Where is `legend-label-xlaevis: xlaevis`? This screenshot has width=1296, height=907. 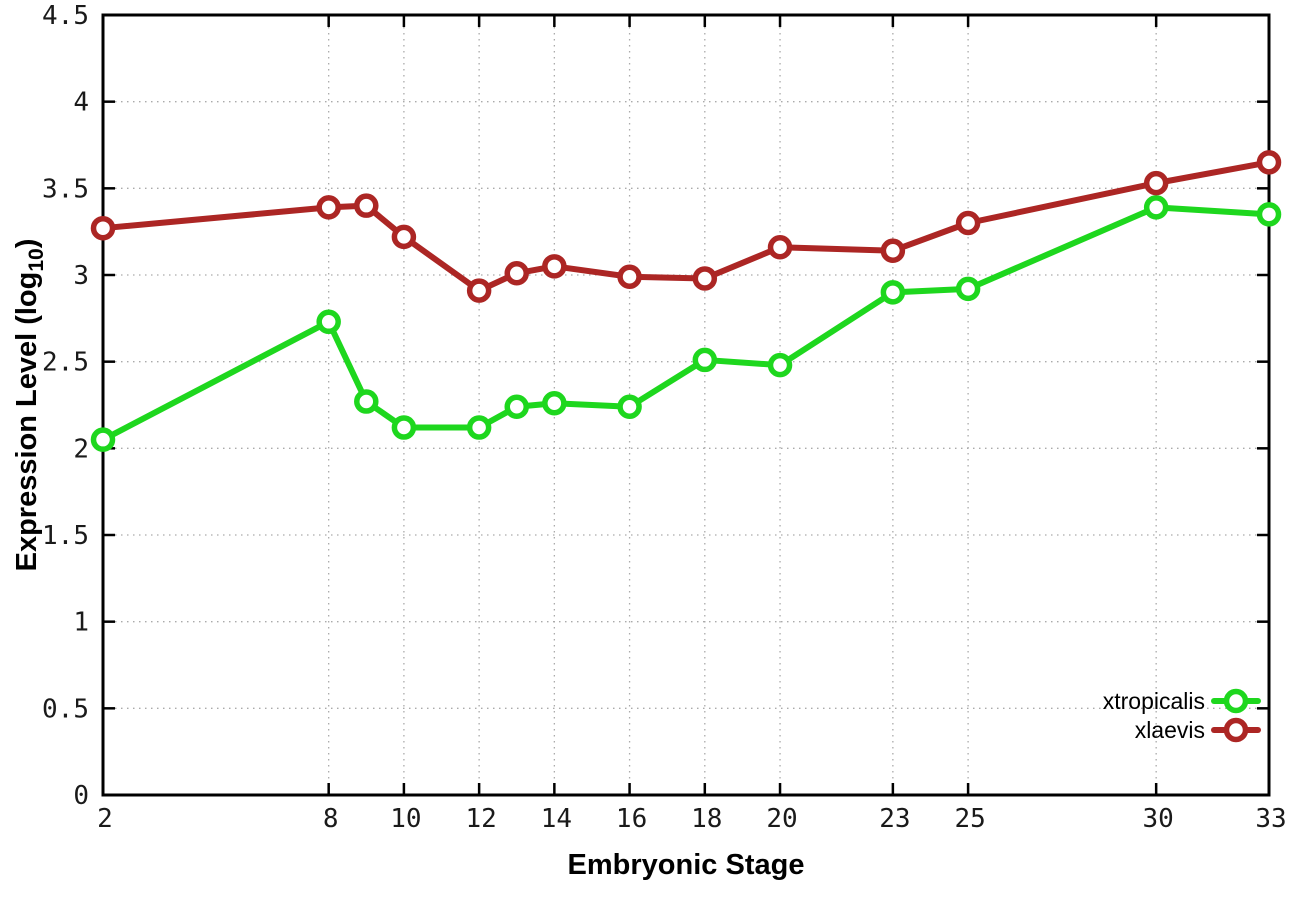 legend-label-xlaevis: xlaevis is located at coordinates (1170, 730).